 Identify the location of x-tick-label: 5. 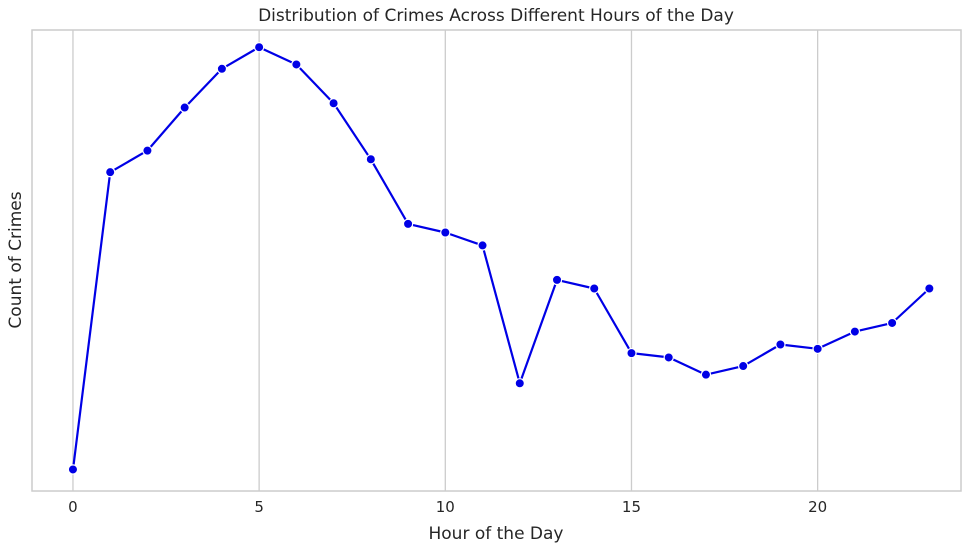
(259, 507).